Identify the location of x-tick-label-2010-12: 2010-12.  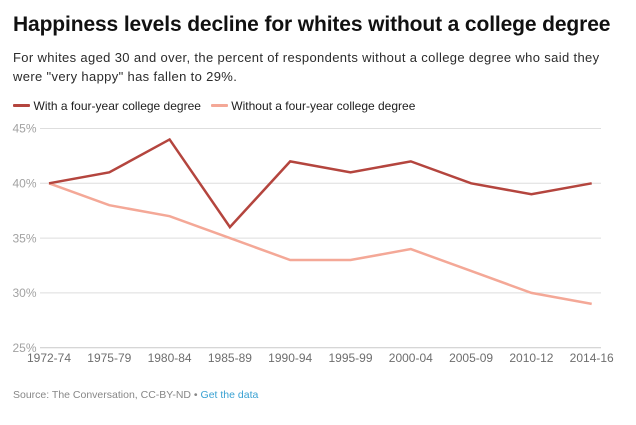
(531, 358).